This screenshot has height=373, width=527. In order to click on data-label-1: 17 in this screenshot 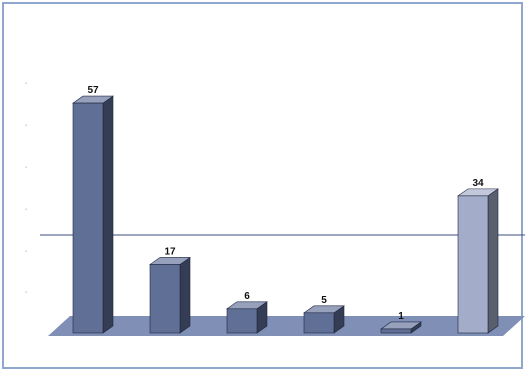, I will do `click(170, 251)`.